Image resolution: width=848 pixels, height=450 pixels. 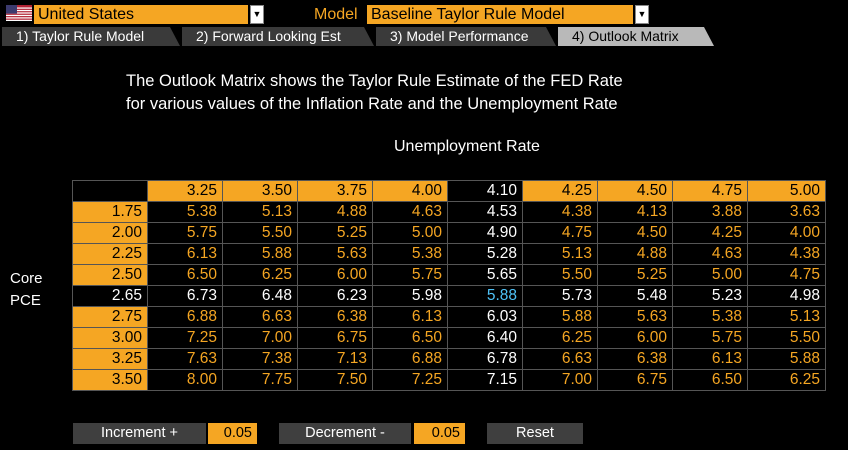 What do you see at coordinates (335, 296) in the screenshot?
I see `fed-rate-estimate-cell: 6.23` at bounding box center [335, 296].